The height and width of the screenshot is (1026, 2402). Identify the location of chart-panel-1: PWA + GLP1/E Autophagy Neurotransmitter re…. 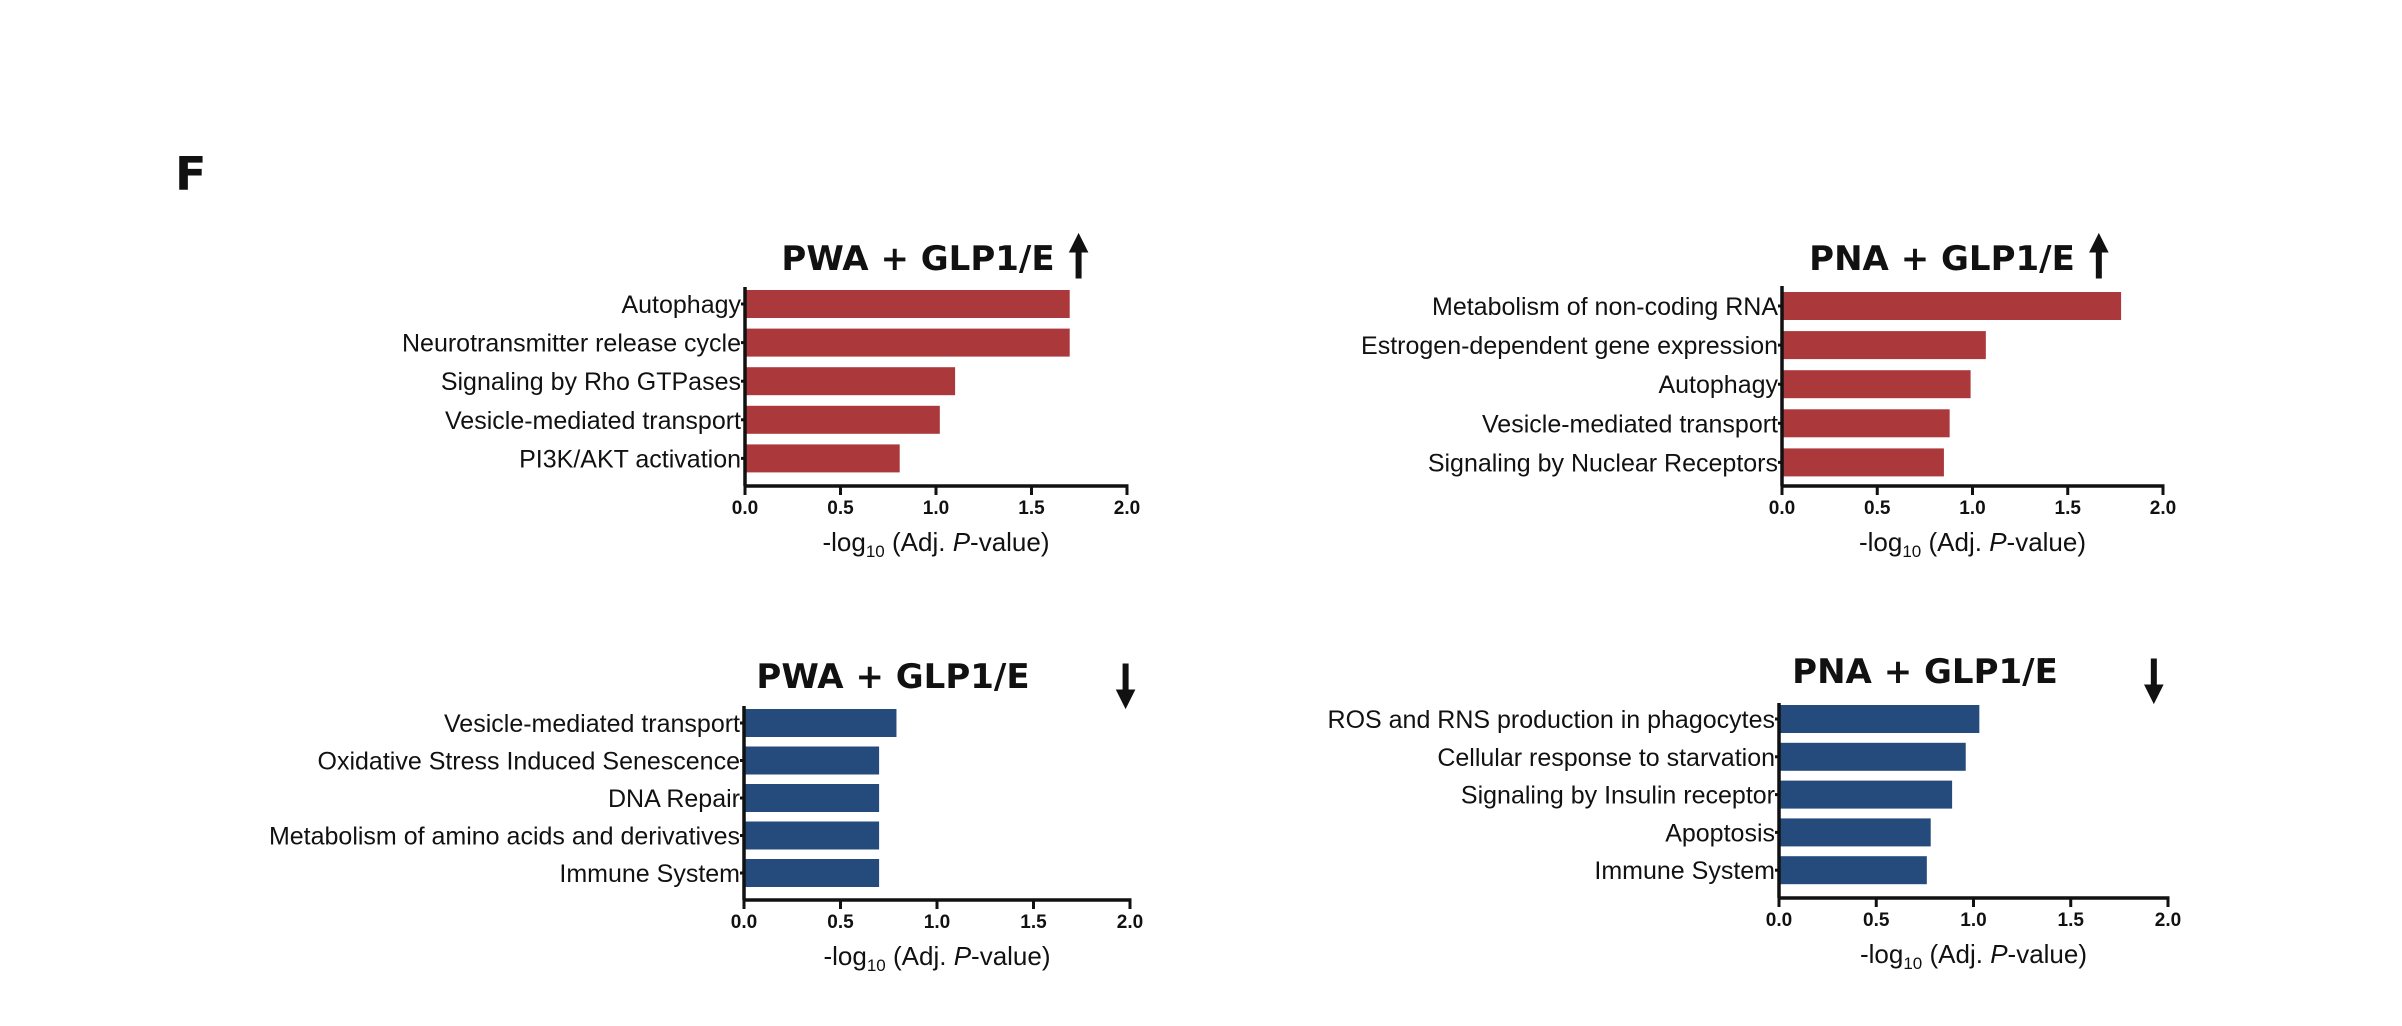
(771, 396).